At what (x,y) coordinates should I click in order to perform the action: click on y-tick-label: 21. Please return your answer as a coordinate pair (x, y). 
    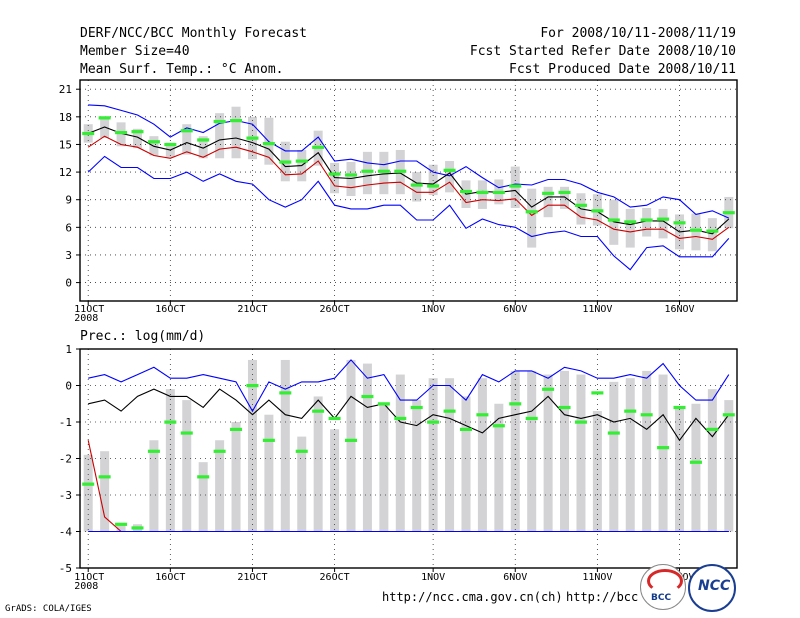
    Looking at the image, I should click on (65, 89).